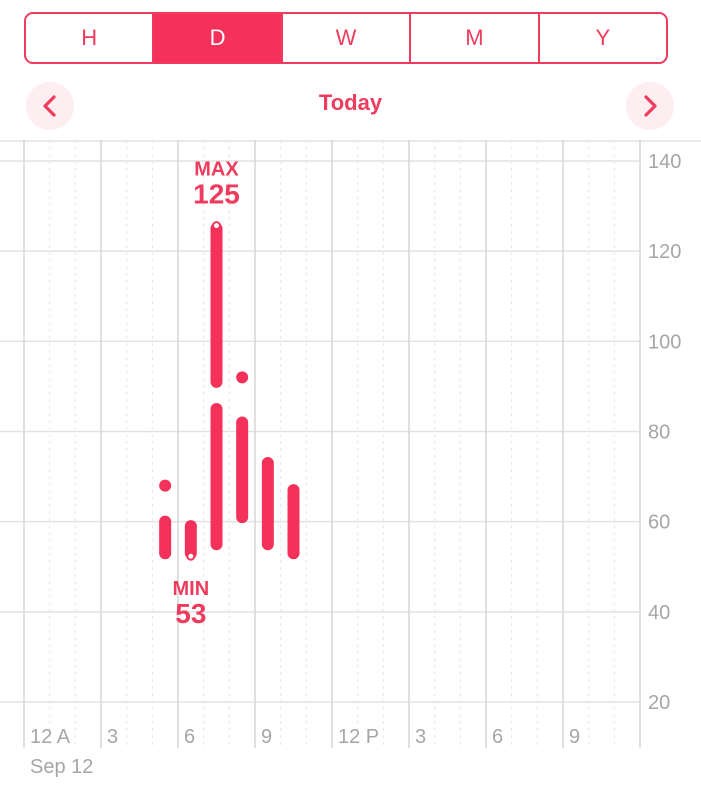 The width and height of the screenshot is (701, 789). I want to click on x-tick-label: 12 P, so click(358, 737).